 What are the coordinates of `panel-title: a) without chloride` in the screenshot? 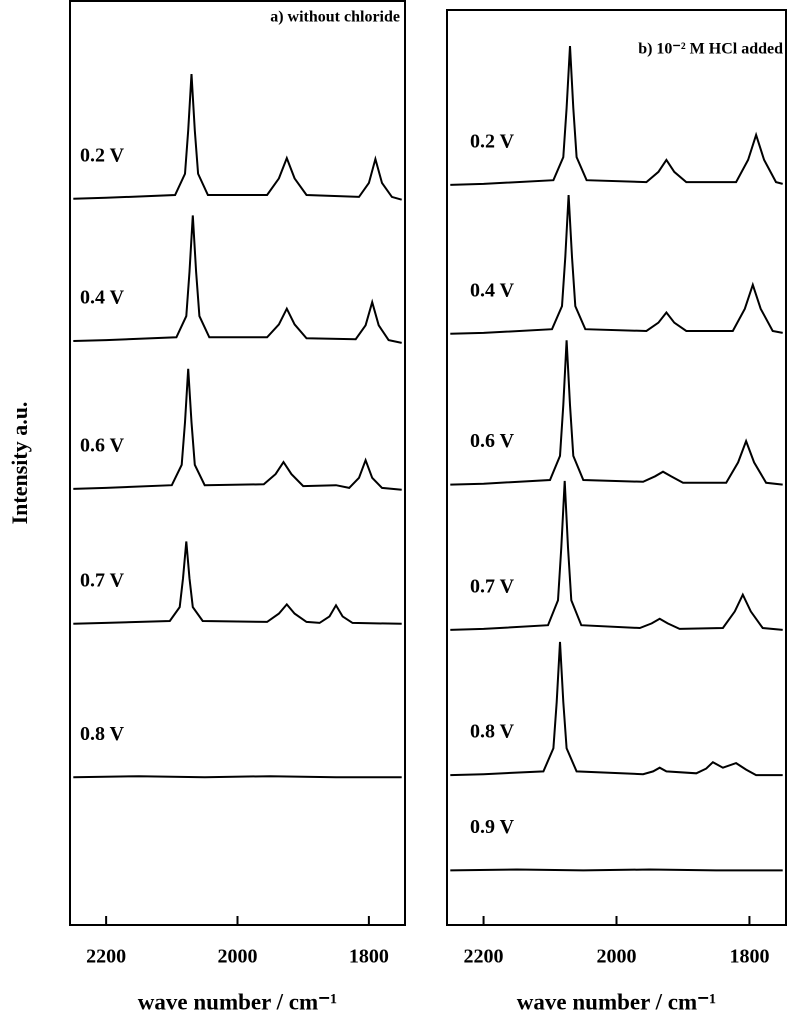 It's located at (335, 17).